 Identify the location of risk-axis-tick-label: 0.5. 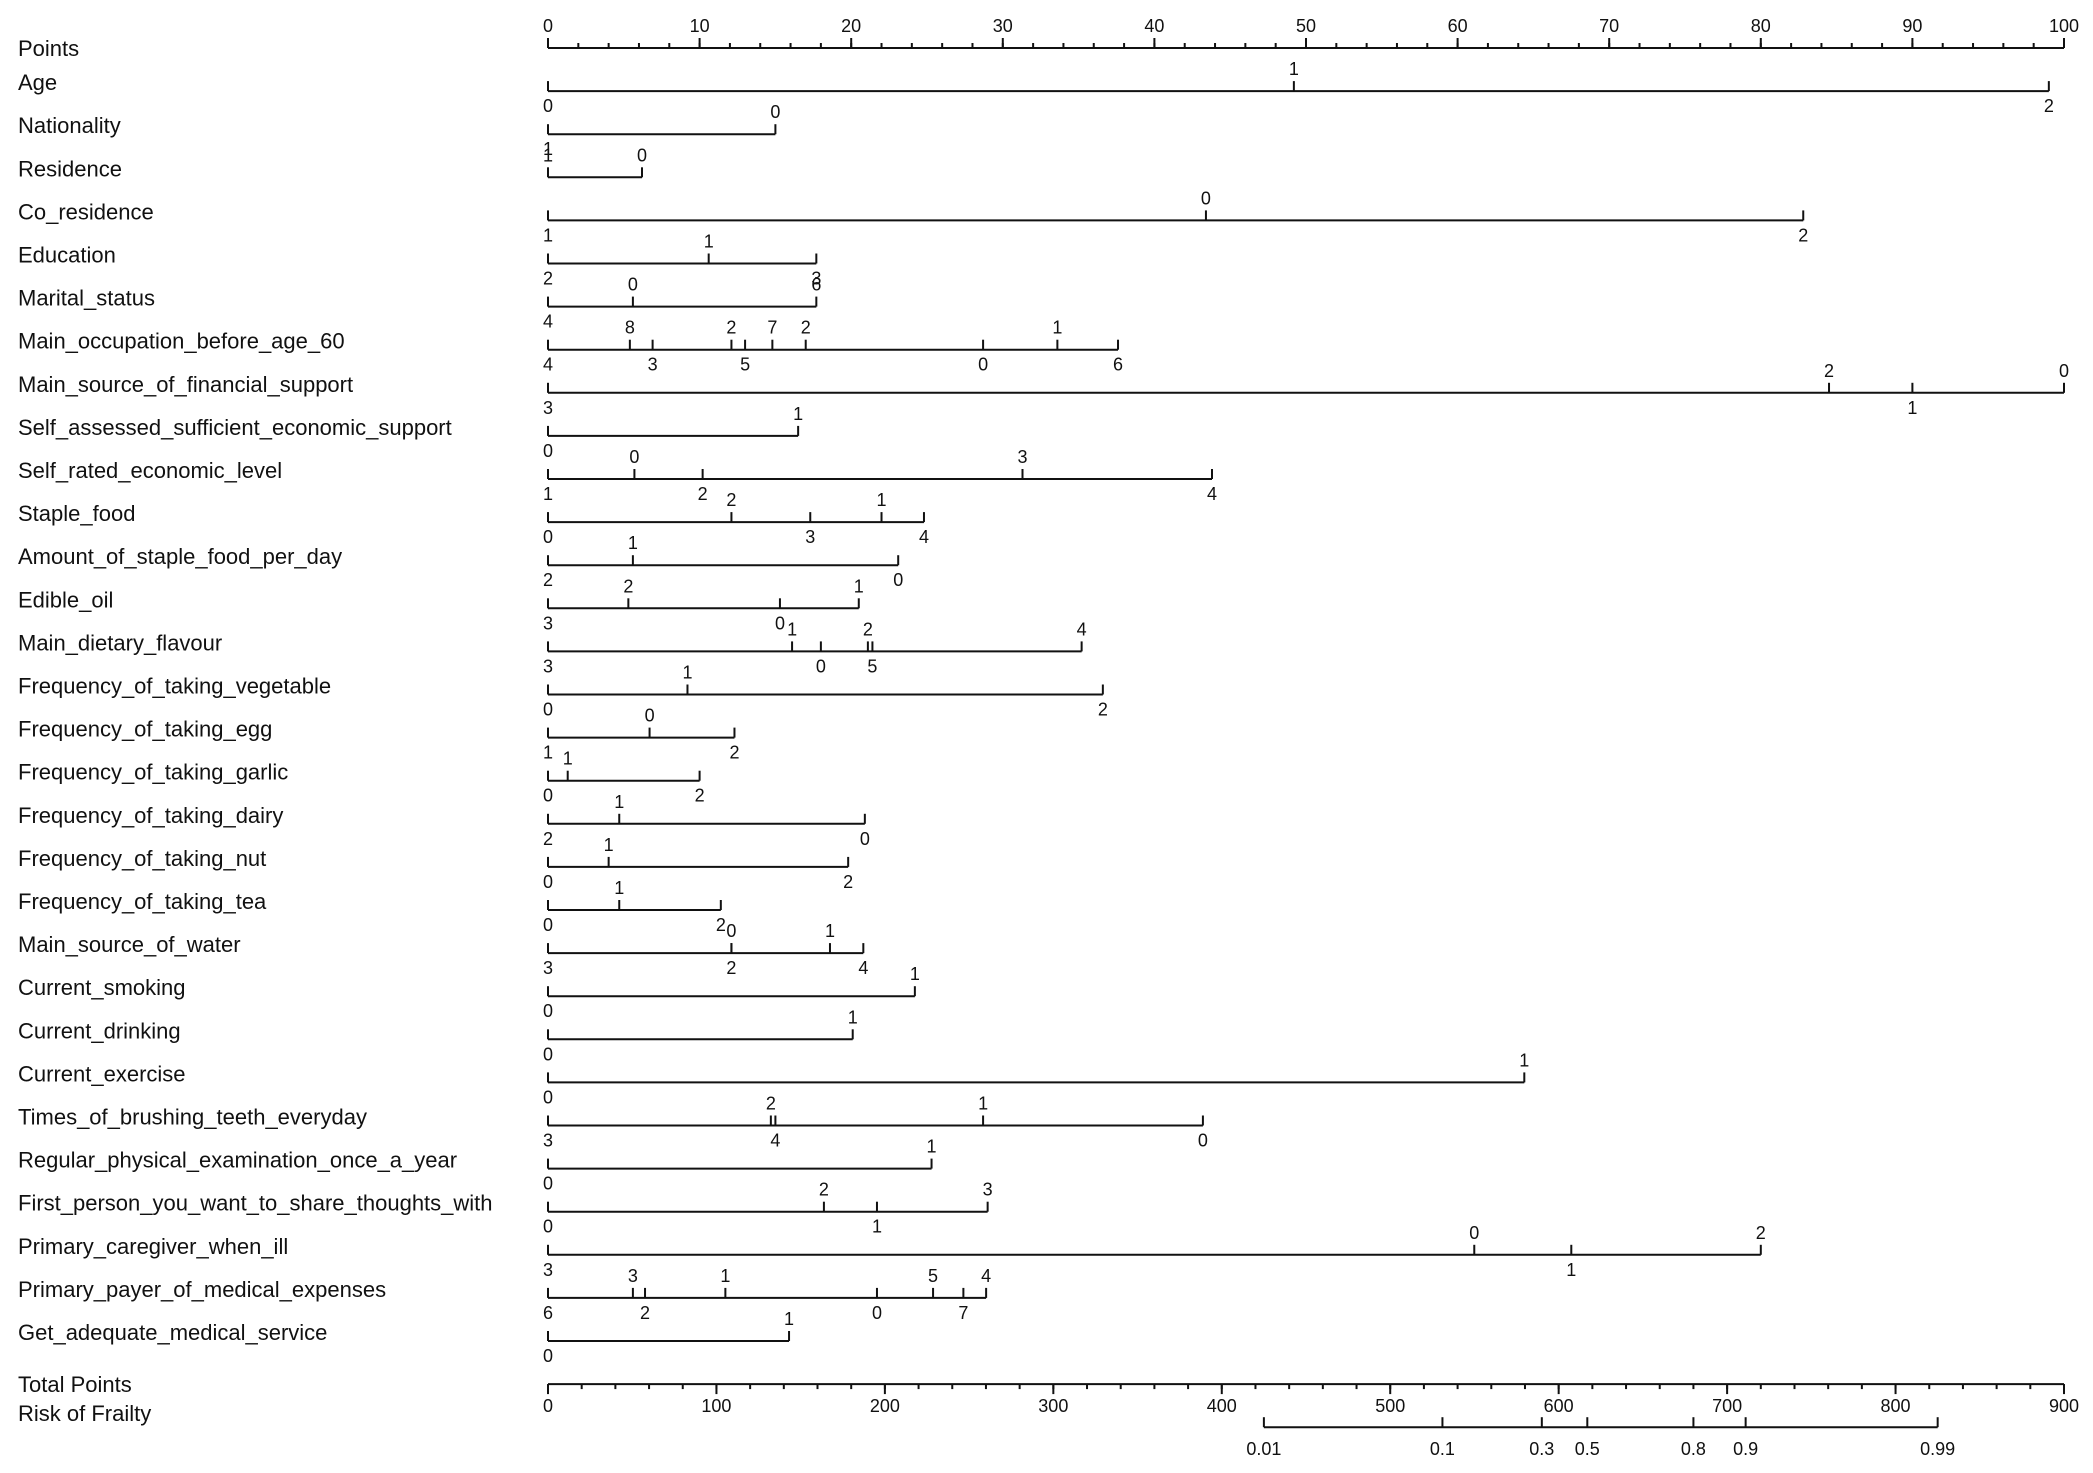
(1587, 1449).